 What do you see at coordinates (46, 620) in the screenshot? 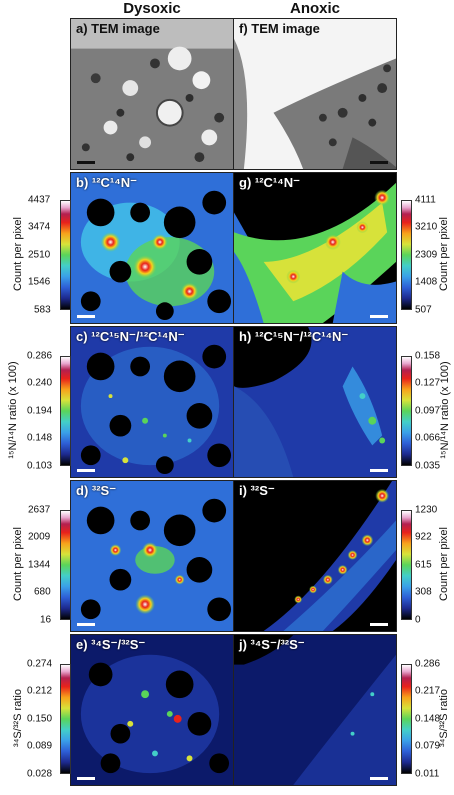
I see `colorbar-tick: 16` at bounding box center [46, 620].